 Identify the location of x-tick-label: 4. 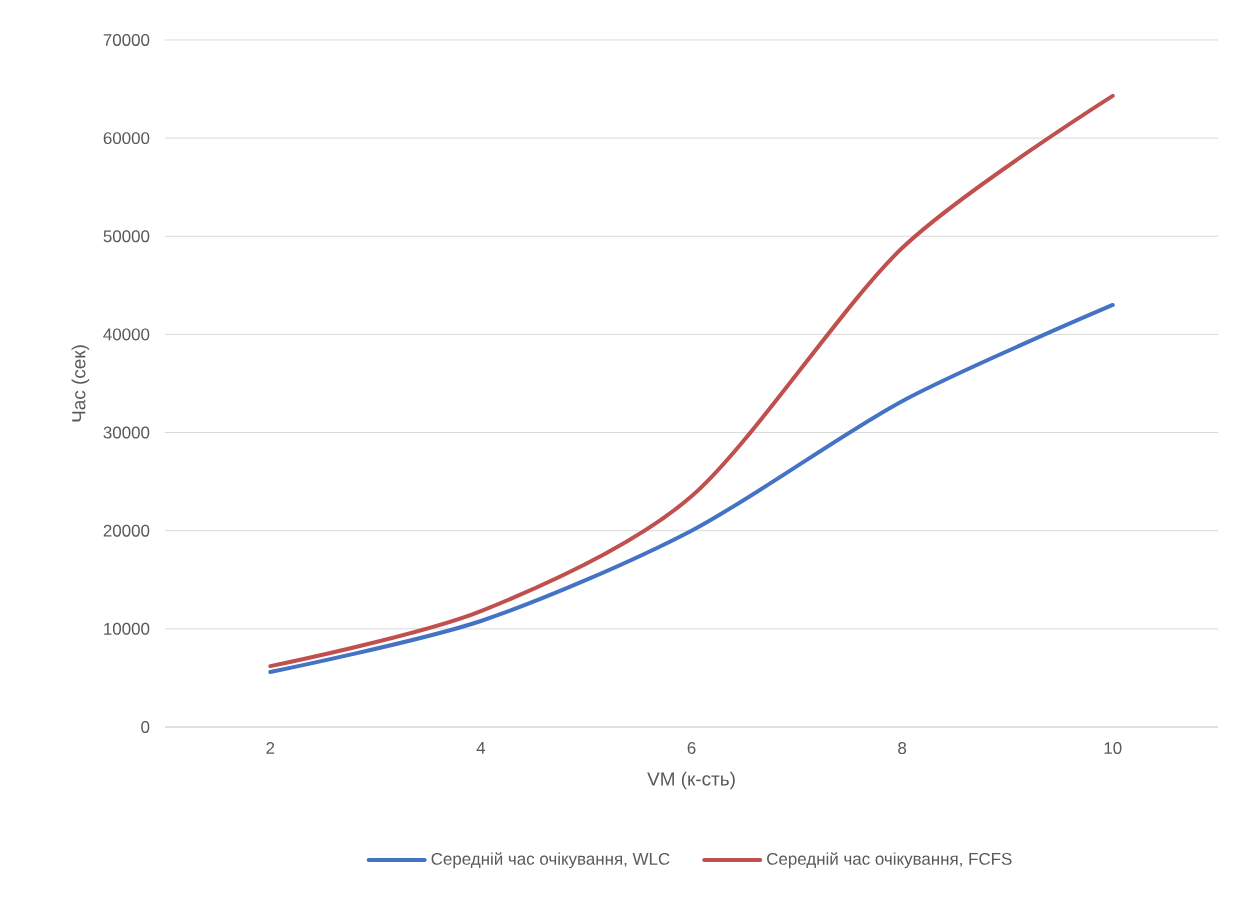
(481, 748).